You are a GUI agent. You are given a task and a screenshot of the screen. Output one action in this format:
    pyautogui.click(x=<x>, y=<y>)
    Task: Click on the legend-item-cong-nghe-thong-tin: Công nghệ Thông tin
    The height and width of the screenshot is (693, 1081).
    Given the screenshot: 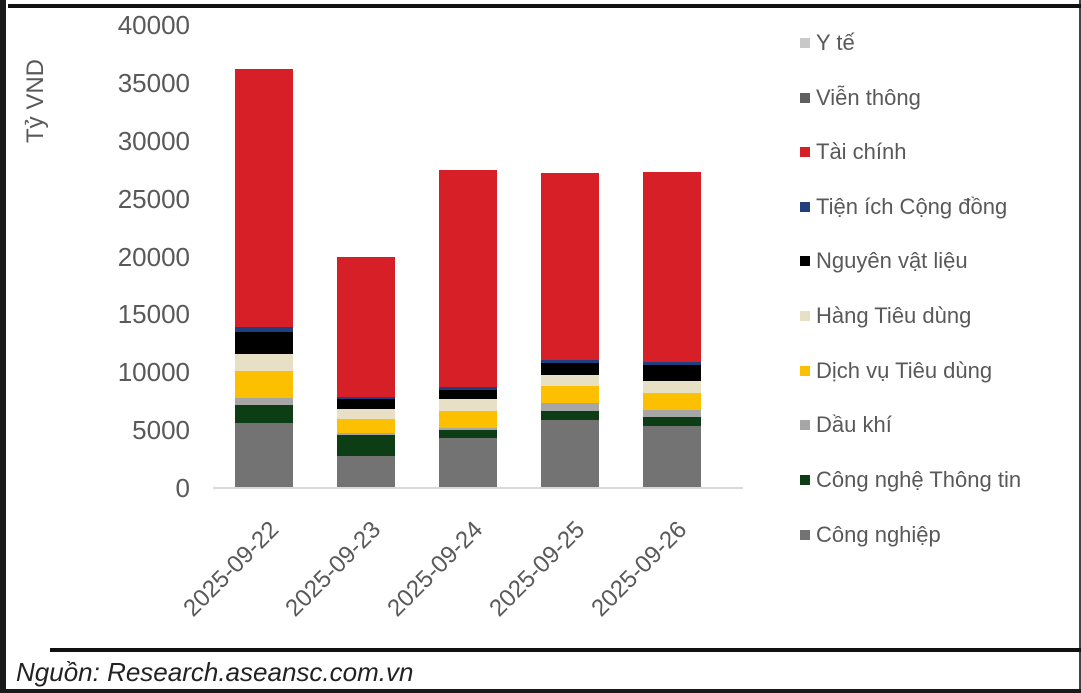 What is the action you would take?
    pyautogui.click(x=910, y=480)
    